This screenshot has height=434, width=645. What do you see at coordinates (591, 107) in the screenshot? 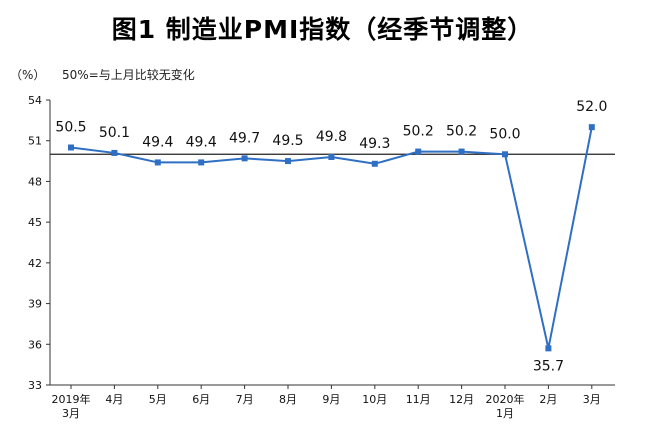
I see `data-label: 52.0` at bounding box center [591, 107].